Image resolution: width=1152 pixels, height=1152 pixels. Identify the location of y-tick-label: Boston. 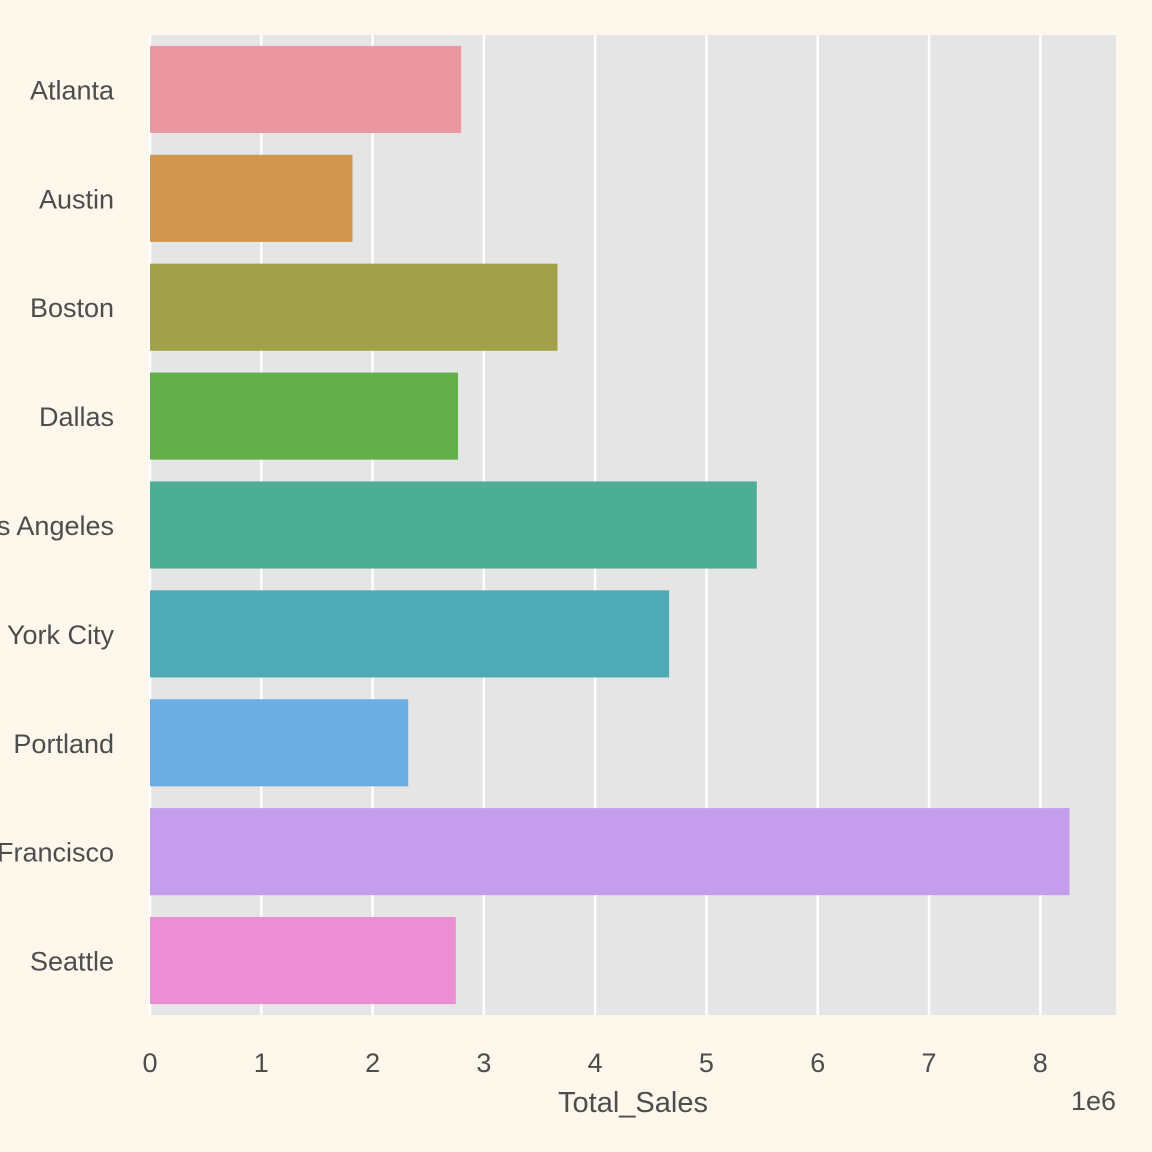
(72, 308).